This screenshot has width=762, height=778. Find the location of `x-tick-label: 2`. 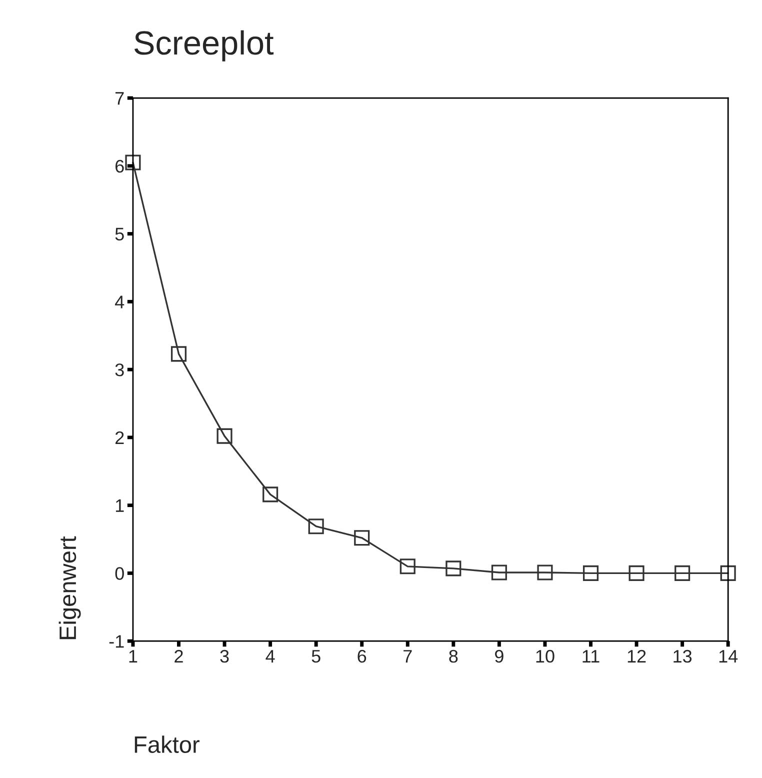

x-tick-label: 2 is located at coordinates (178, 656).